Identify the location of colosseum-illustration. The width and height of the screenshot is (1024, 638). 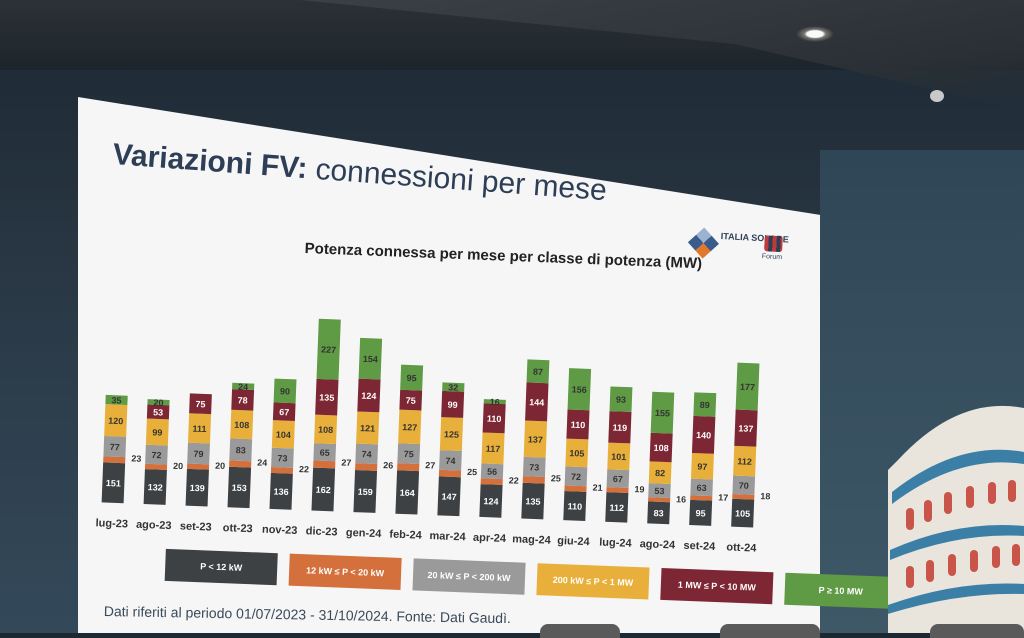
(956, 519).